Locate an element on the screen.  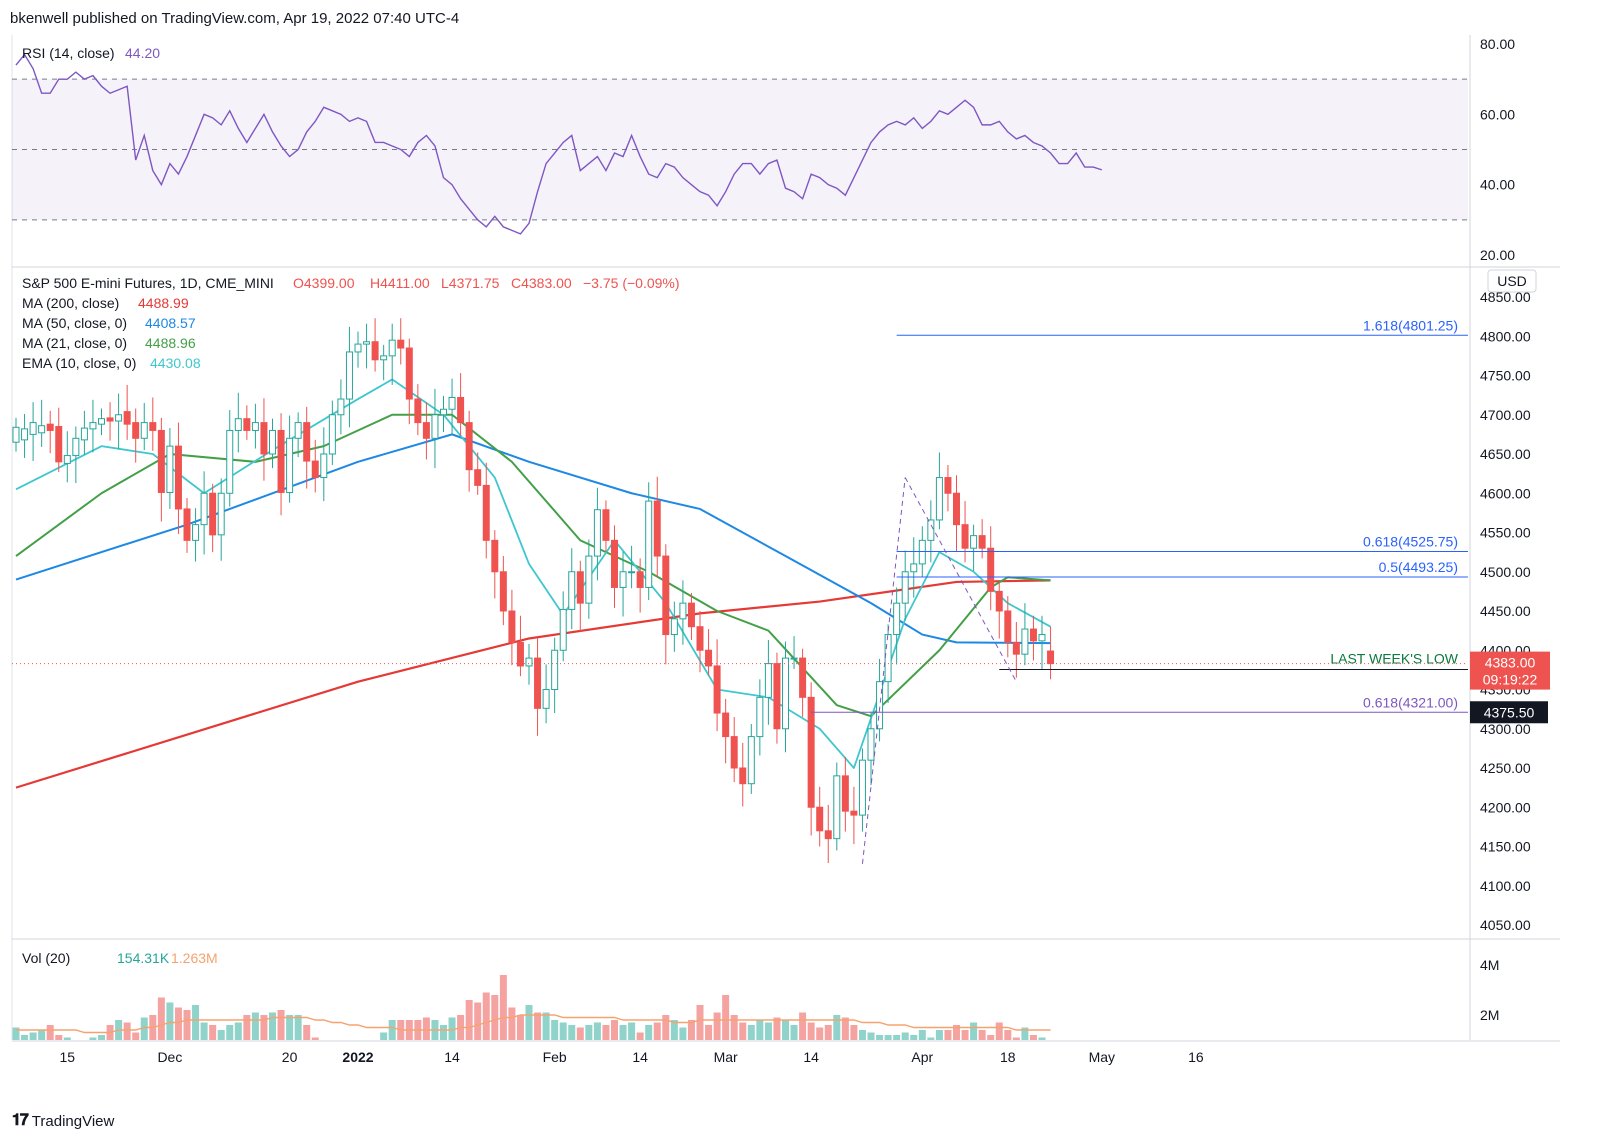
currency-label: USD is located at coordinates (1512, 281).